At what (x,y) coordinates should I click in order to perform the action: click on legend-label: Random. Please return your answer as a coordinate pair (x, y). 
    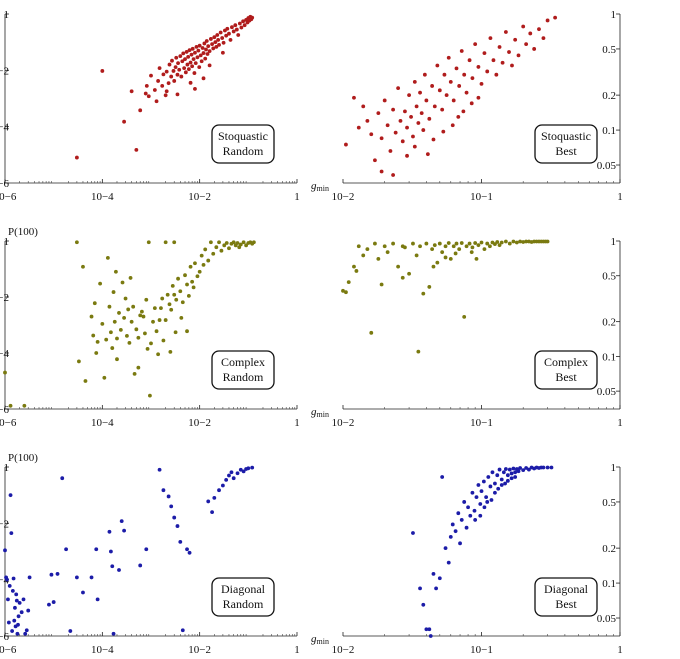
    Looking at the image, I should click on (243, 604).